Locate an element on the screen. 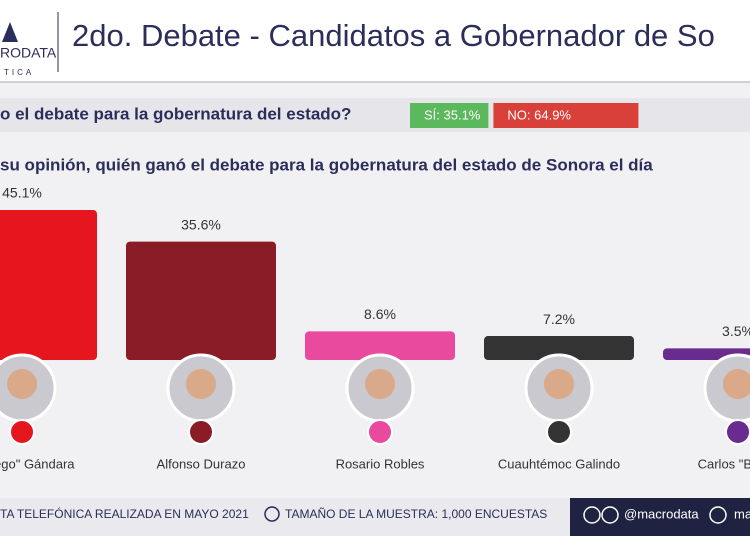 The width and height of the screenshot is (750, 536). value-label: 35.6% is located at coordinates (201, 224).